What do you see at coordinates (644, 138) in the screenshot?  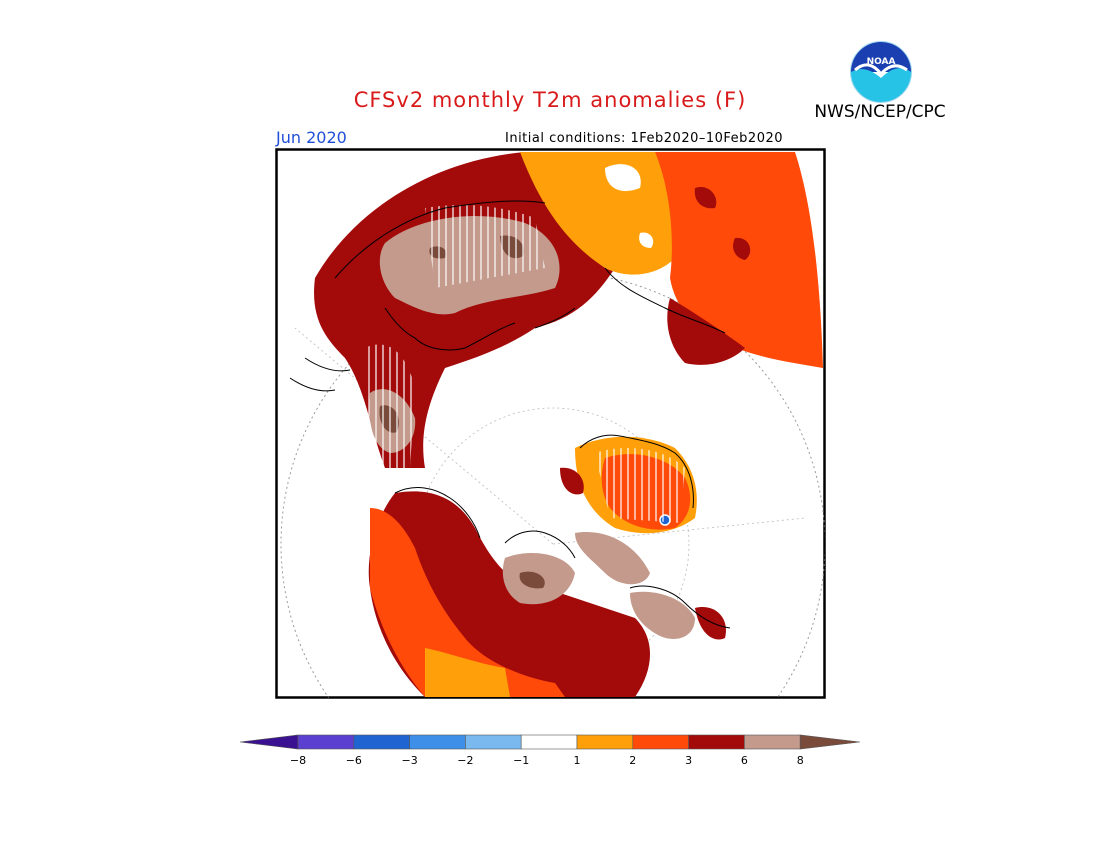 I see `initial-conditions: Initial conditions: 1Feb2020–10Feb2020` at bounding box center [644, 138].